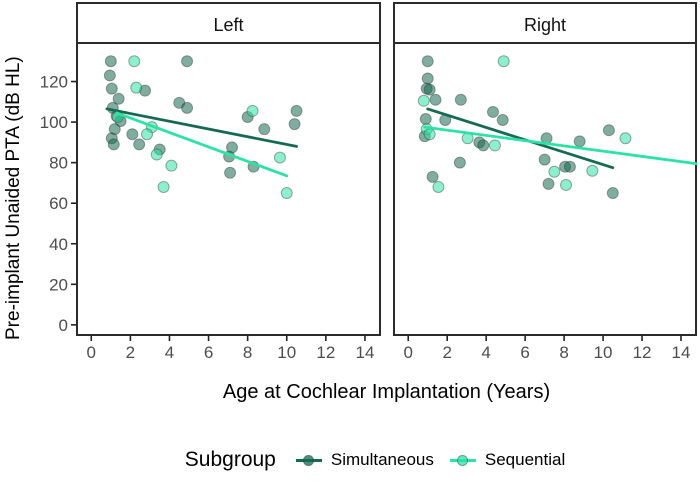  Describe the element at coordinates (228, 25) in the screenshot. I see `facet-strip-label: Left` at that location.